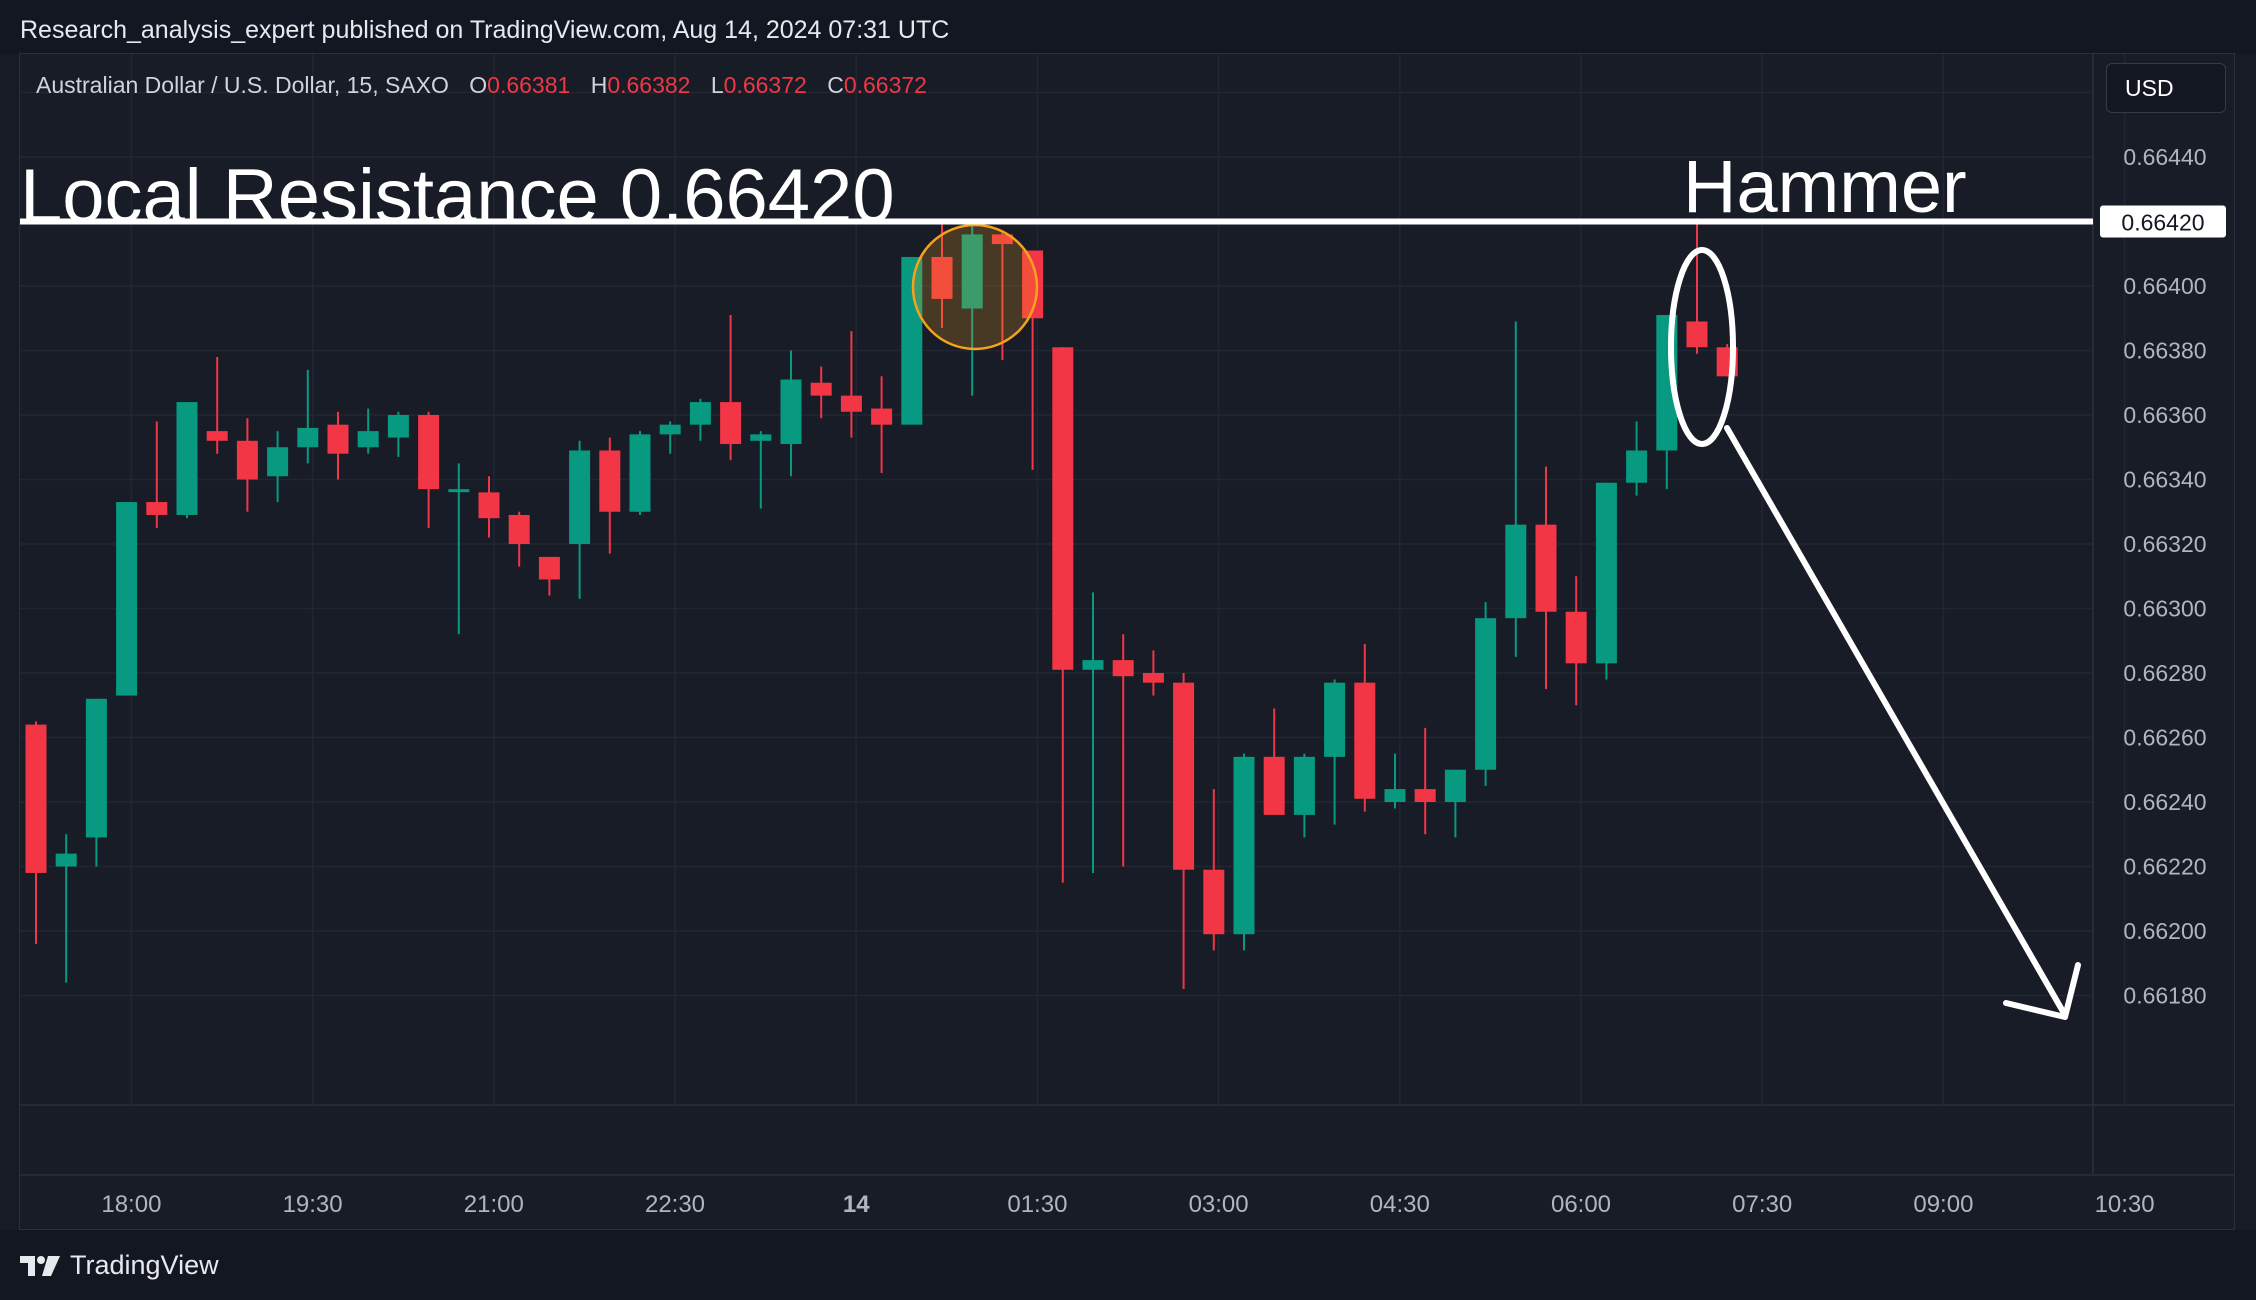 The width and height of the screenshot is (2256, 1300). Describe the element at coordinates (494, 1204) in the screenshot. I see `x-tick-label: 21:00` at that location.